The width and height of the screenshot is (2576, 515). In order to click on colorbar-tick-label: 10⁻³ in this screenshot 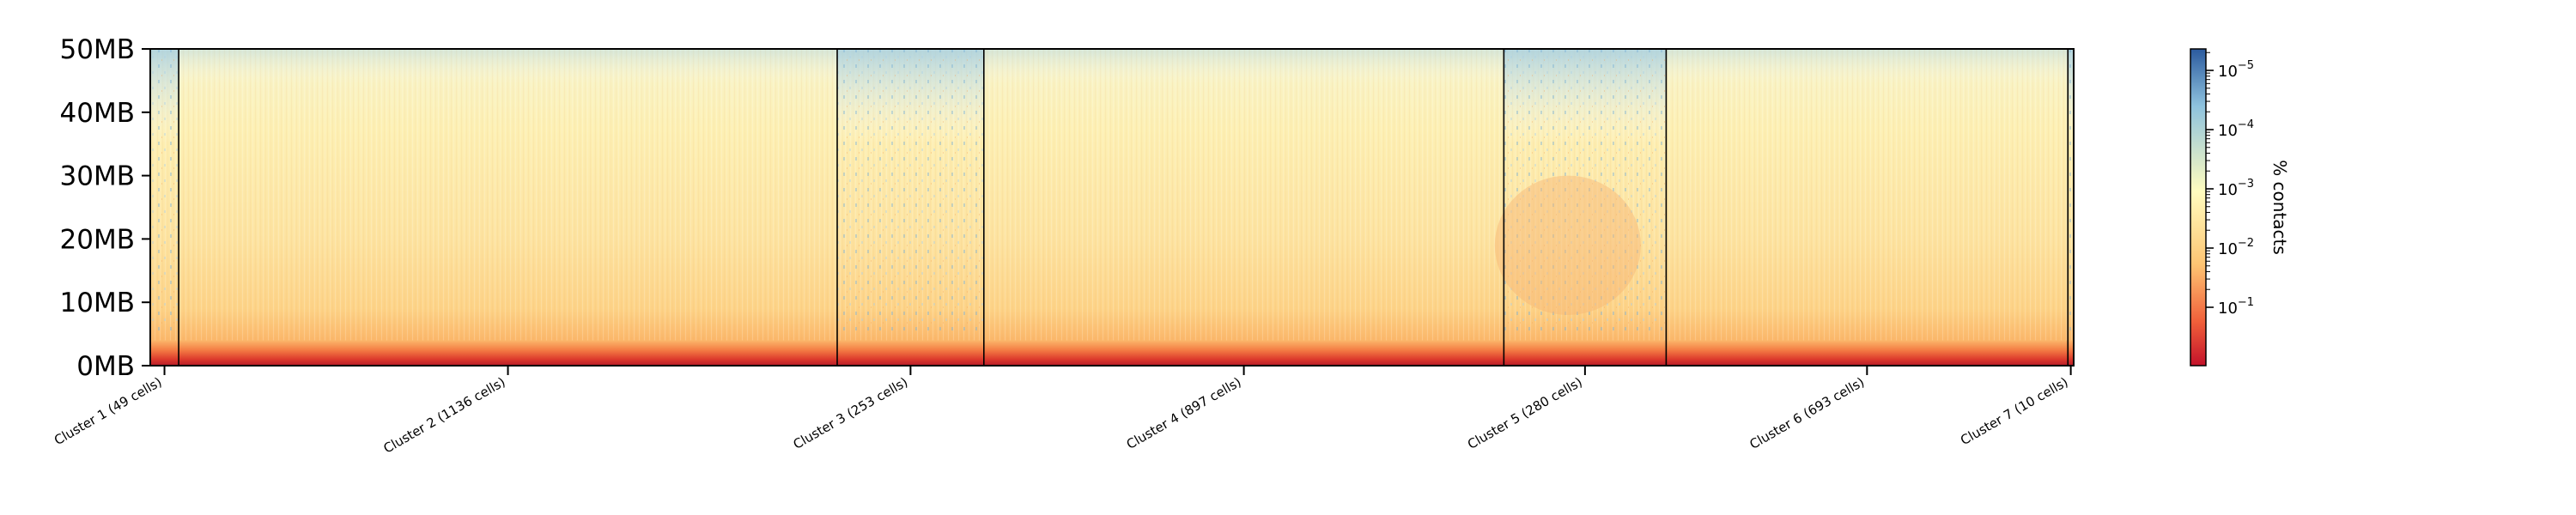, I will do `click(2236, 188)`.